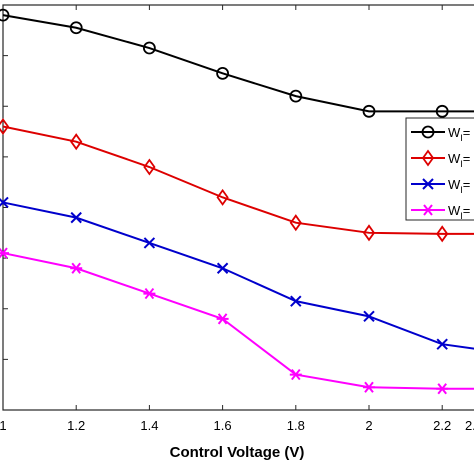 The image size is (474, 474). I want to click on x-tick-label: 2, so click(368, 425).